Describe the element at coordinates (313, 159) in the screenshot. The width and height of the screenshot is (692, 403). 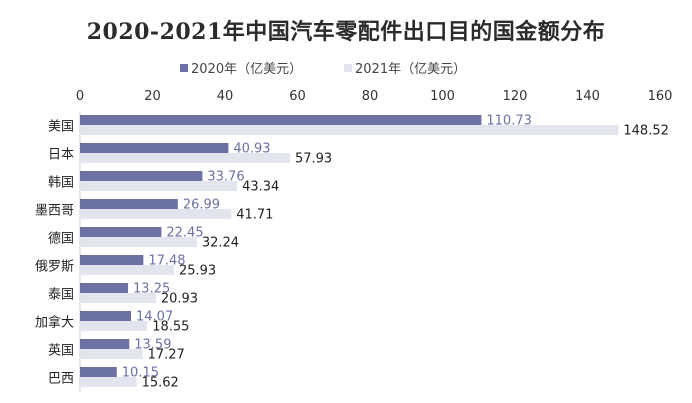
I see `value-label-2021: 57.93` at that location.